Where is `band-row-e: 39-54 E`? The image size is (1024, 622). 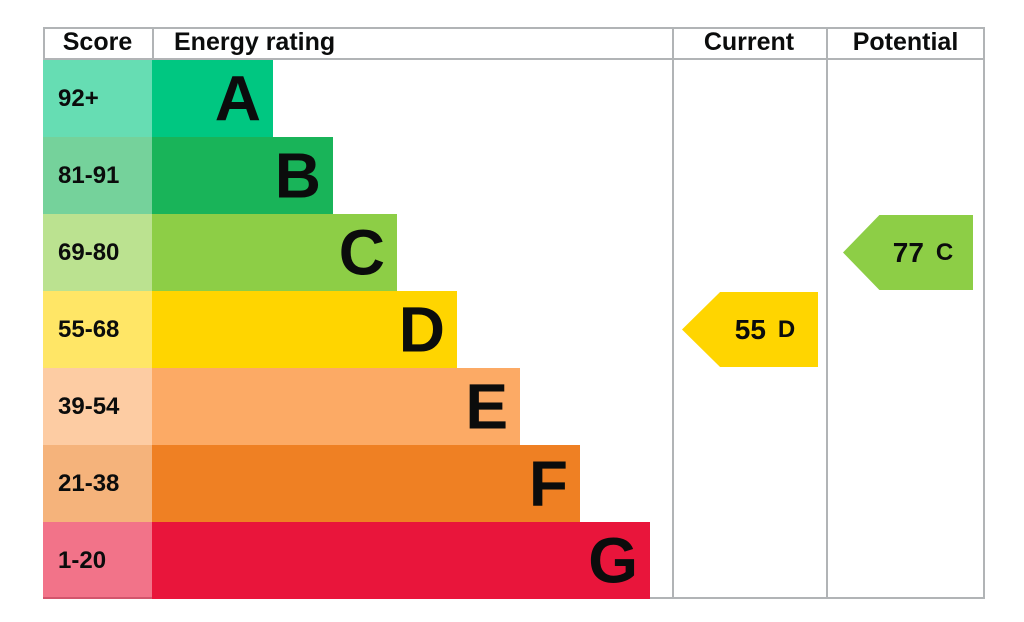 band-row-e: 39-54 E is located at coordinates (357, 406).